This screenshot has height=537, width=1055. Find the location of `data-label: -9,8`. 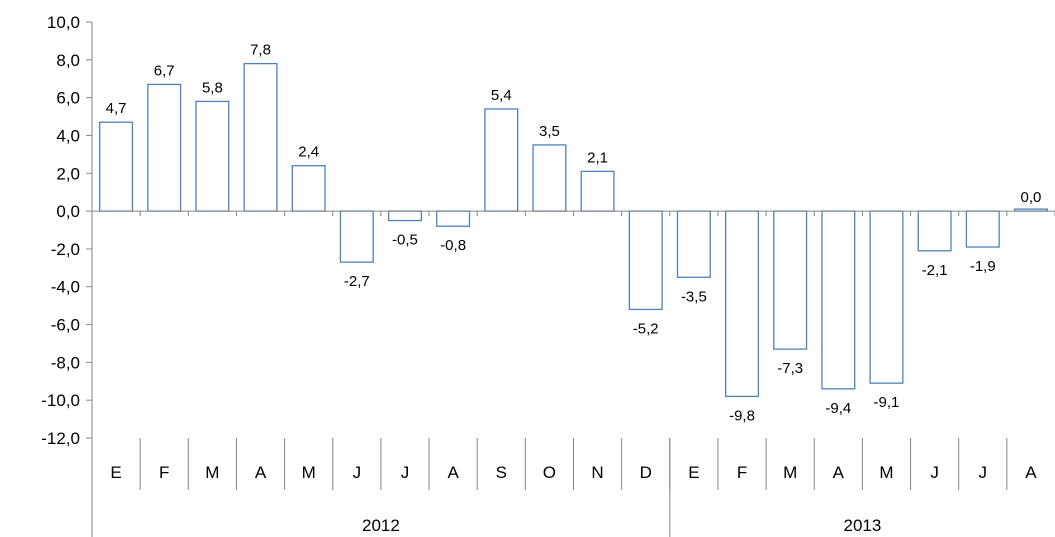

data-label: -9,8 is located at coordinates (742, 415).